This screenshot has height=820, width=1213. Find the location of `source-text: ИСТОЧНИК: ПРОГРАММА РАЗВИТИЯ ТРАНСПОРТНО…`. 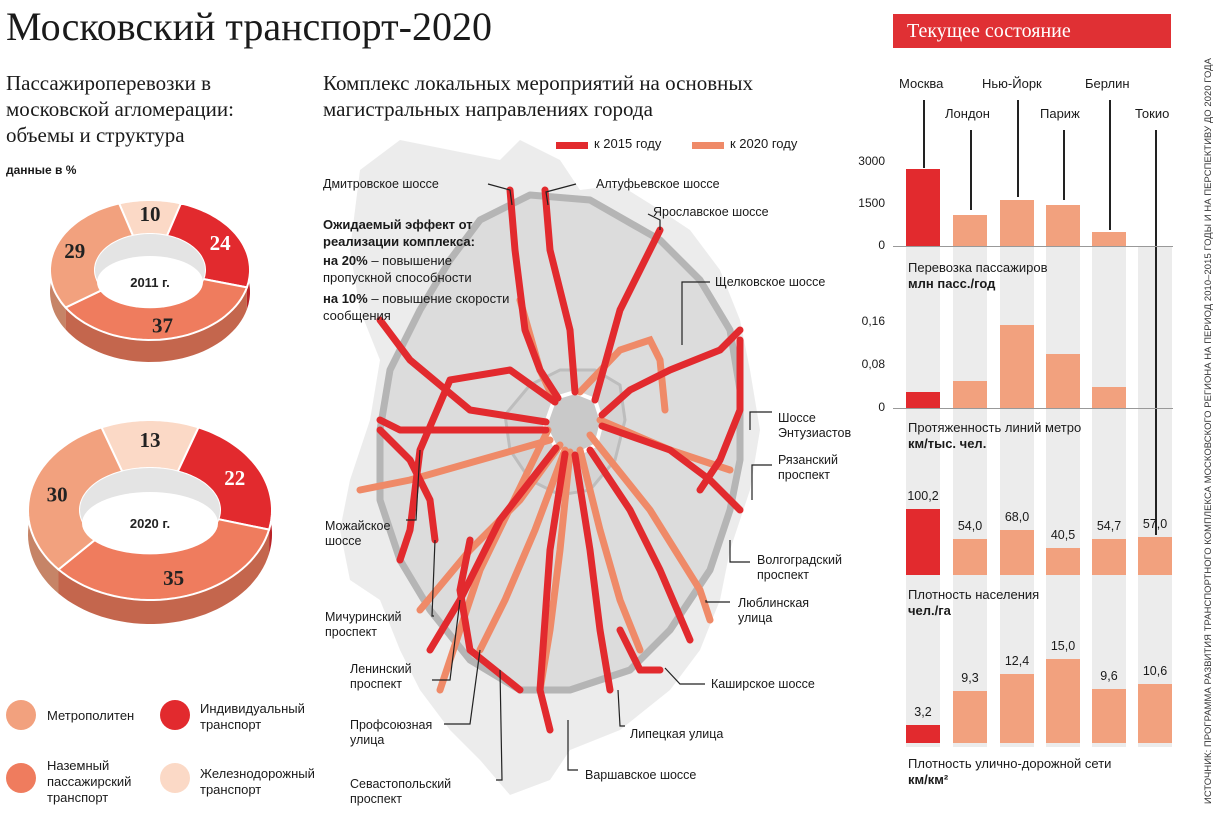

source-text: ИСТОЧНИК: ПРОГРАММА РАЗВИТИЯ ТРАНСПОРТНО… is located at coordinates (1207, 431).